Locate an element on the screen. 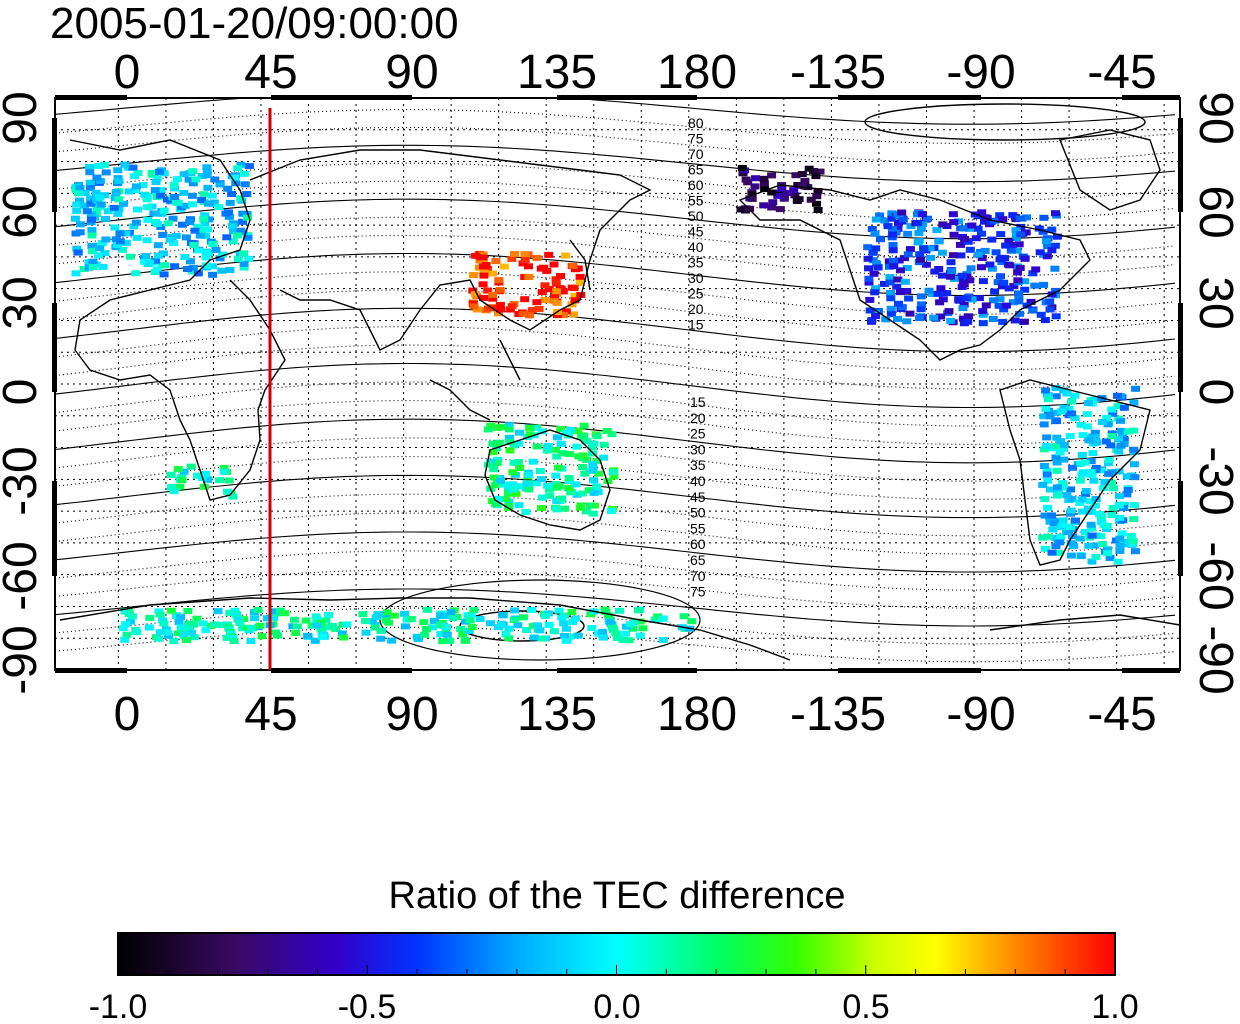 This screenshot has width=1240, height=1024. top-tick-label: -45 is located at coordinates (1121, 72).